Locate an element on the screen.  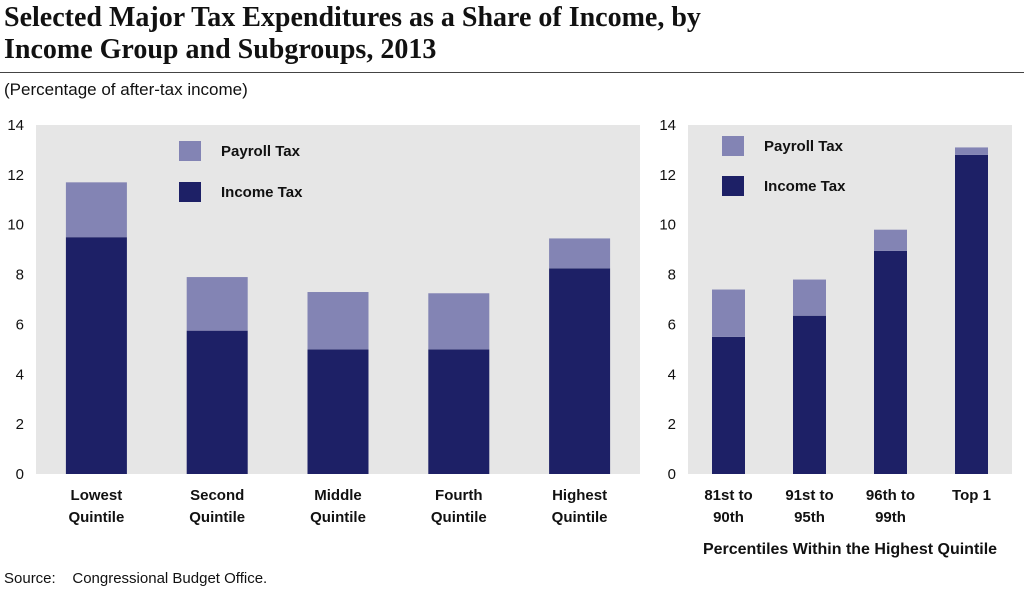
title-divider is located at coordinates (512, 72).